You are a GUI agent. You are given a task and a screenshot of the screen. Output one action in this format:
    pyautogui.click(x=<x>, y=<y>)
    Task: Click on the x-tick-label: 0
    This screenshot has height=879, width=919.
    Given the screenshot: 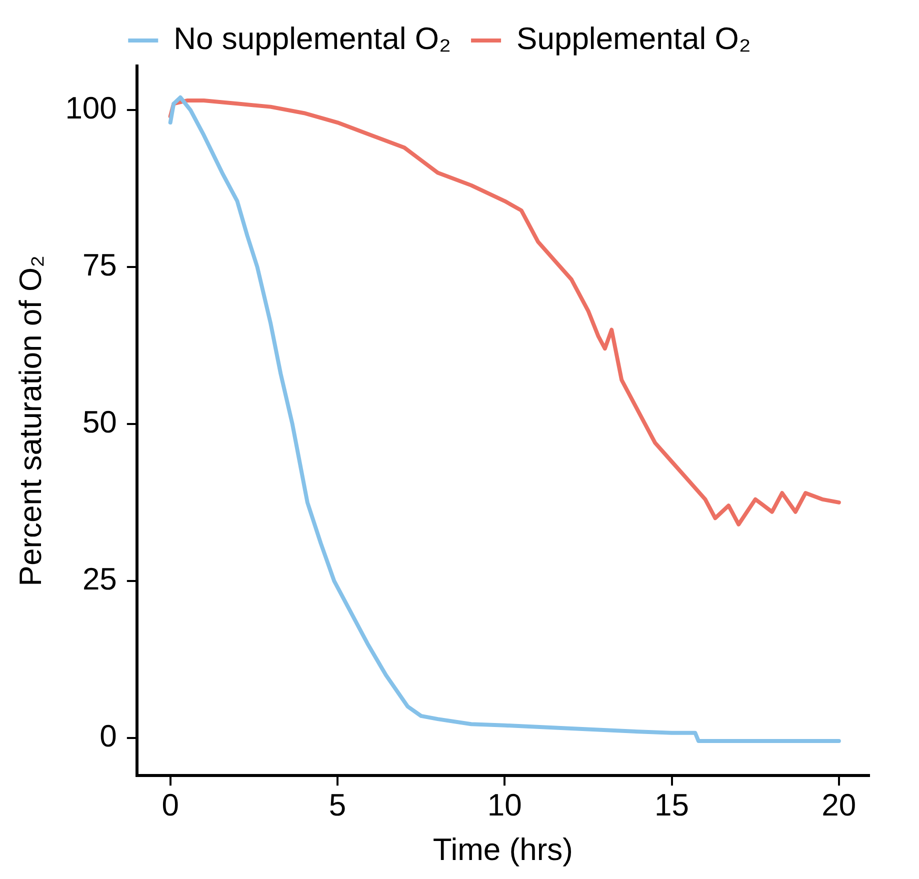 What is the action you would take?
    pyautogui.click(x=170, y=805)
    